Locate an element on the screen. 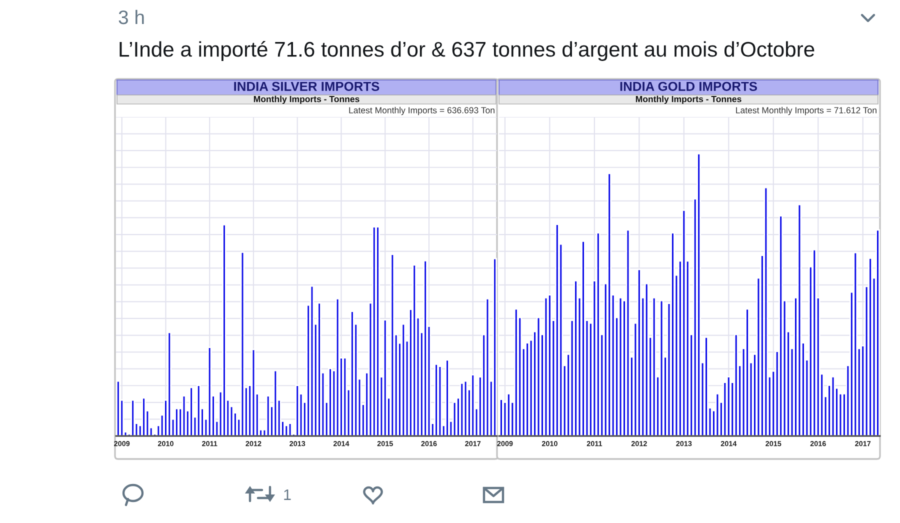  chart-title: INDIA GOLD IMPORTS is located at coordinates (688, 86).